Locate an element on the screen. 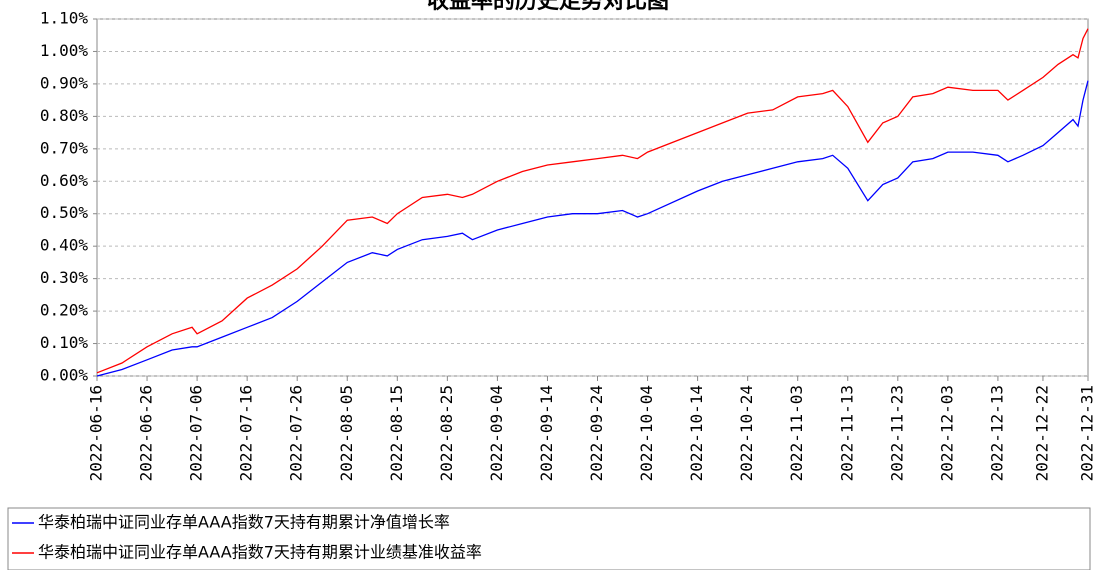 This screenshot has width=1098, height=570. y-tick-label: 0.50% is located at coordinates (64, 212).